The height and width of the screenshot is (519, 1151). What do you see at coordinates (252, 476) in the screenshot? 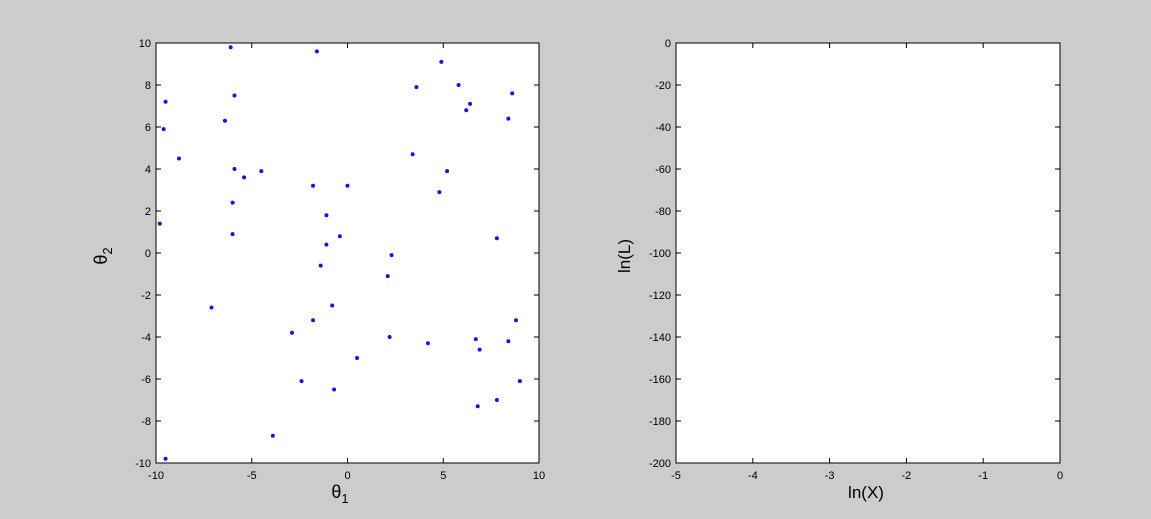
I see `scatter-x-tick-label: -5` at bounding box center [252, 476].